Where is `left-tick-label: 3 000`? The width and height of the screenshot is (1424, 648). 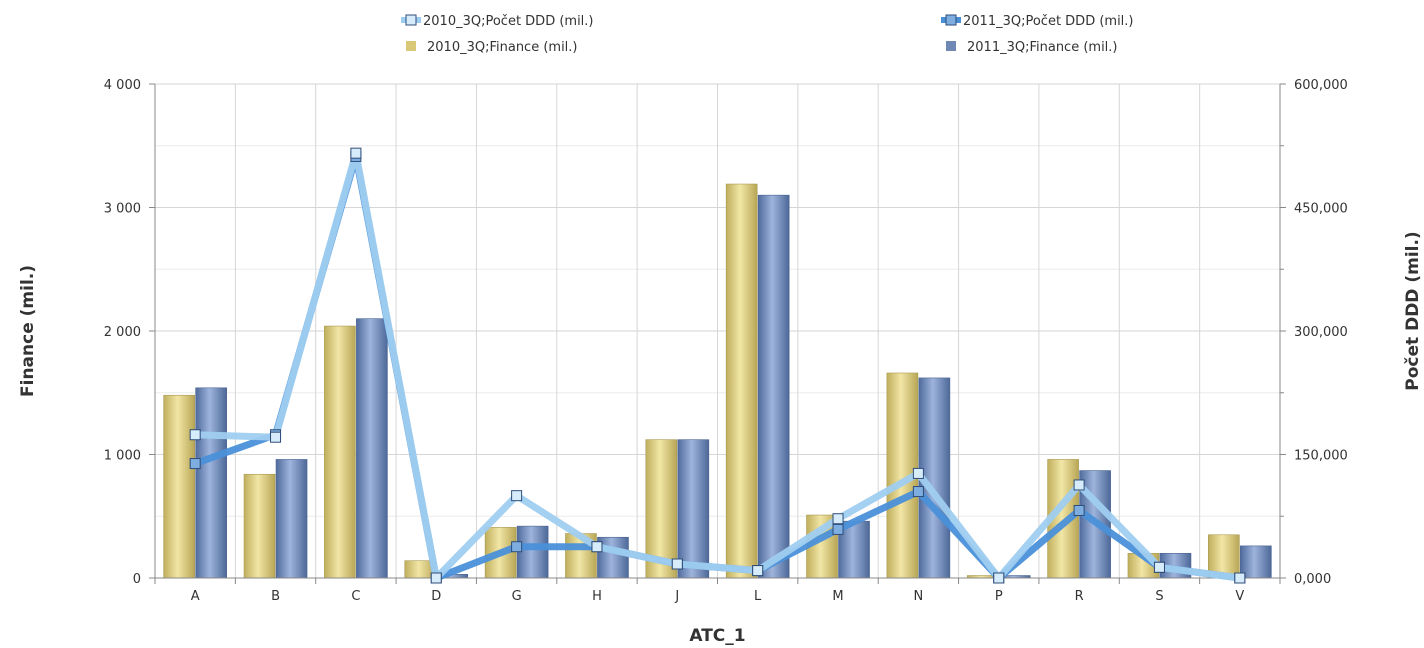
left-tick-label: 3 000 is located at coordinates (122, 209).